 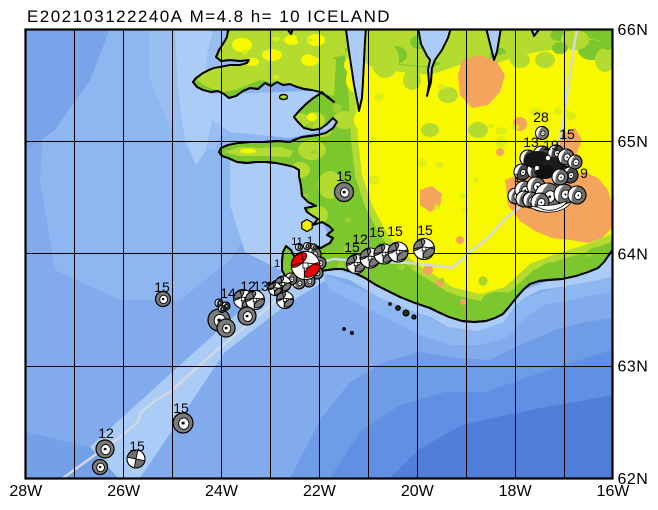 I want to click on svg-text: 16W, so click(x=614, y=491).